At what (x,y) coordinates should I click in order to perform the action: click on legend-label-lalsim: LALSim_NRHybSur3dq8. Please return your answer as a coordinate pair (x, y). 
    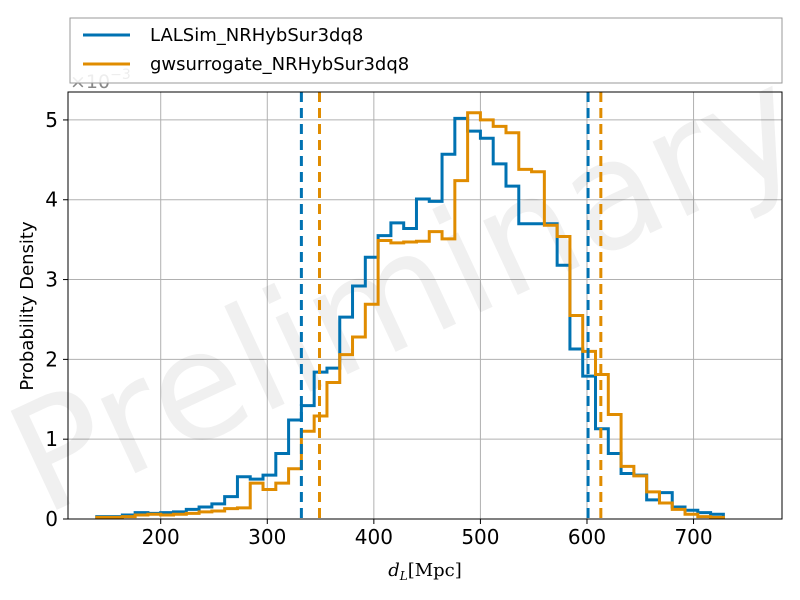
    Looking at the image, I should click on (256, 35).